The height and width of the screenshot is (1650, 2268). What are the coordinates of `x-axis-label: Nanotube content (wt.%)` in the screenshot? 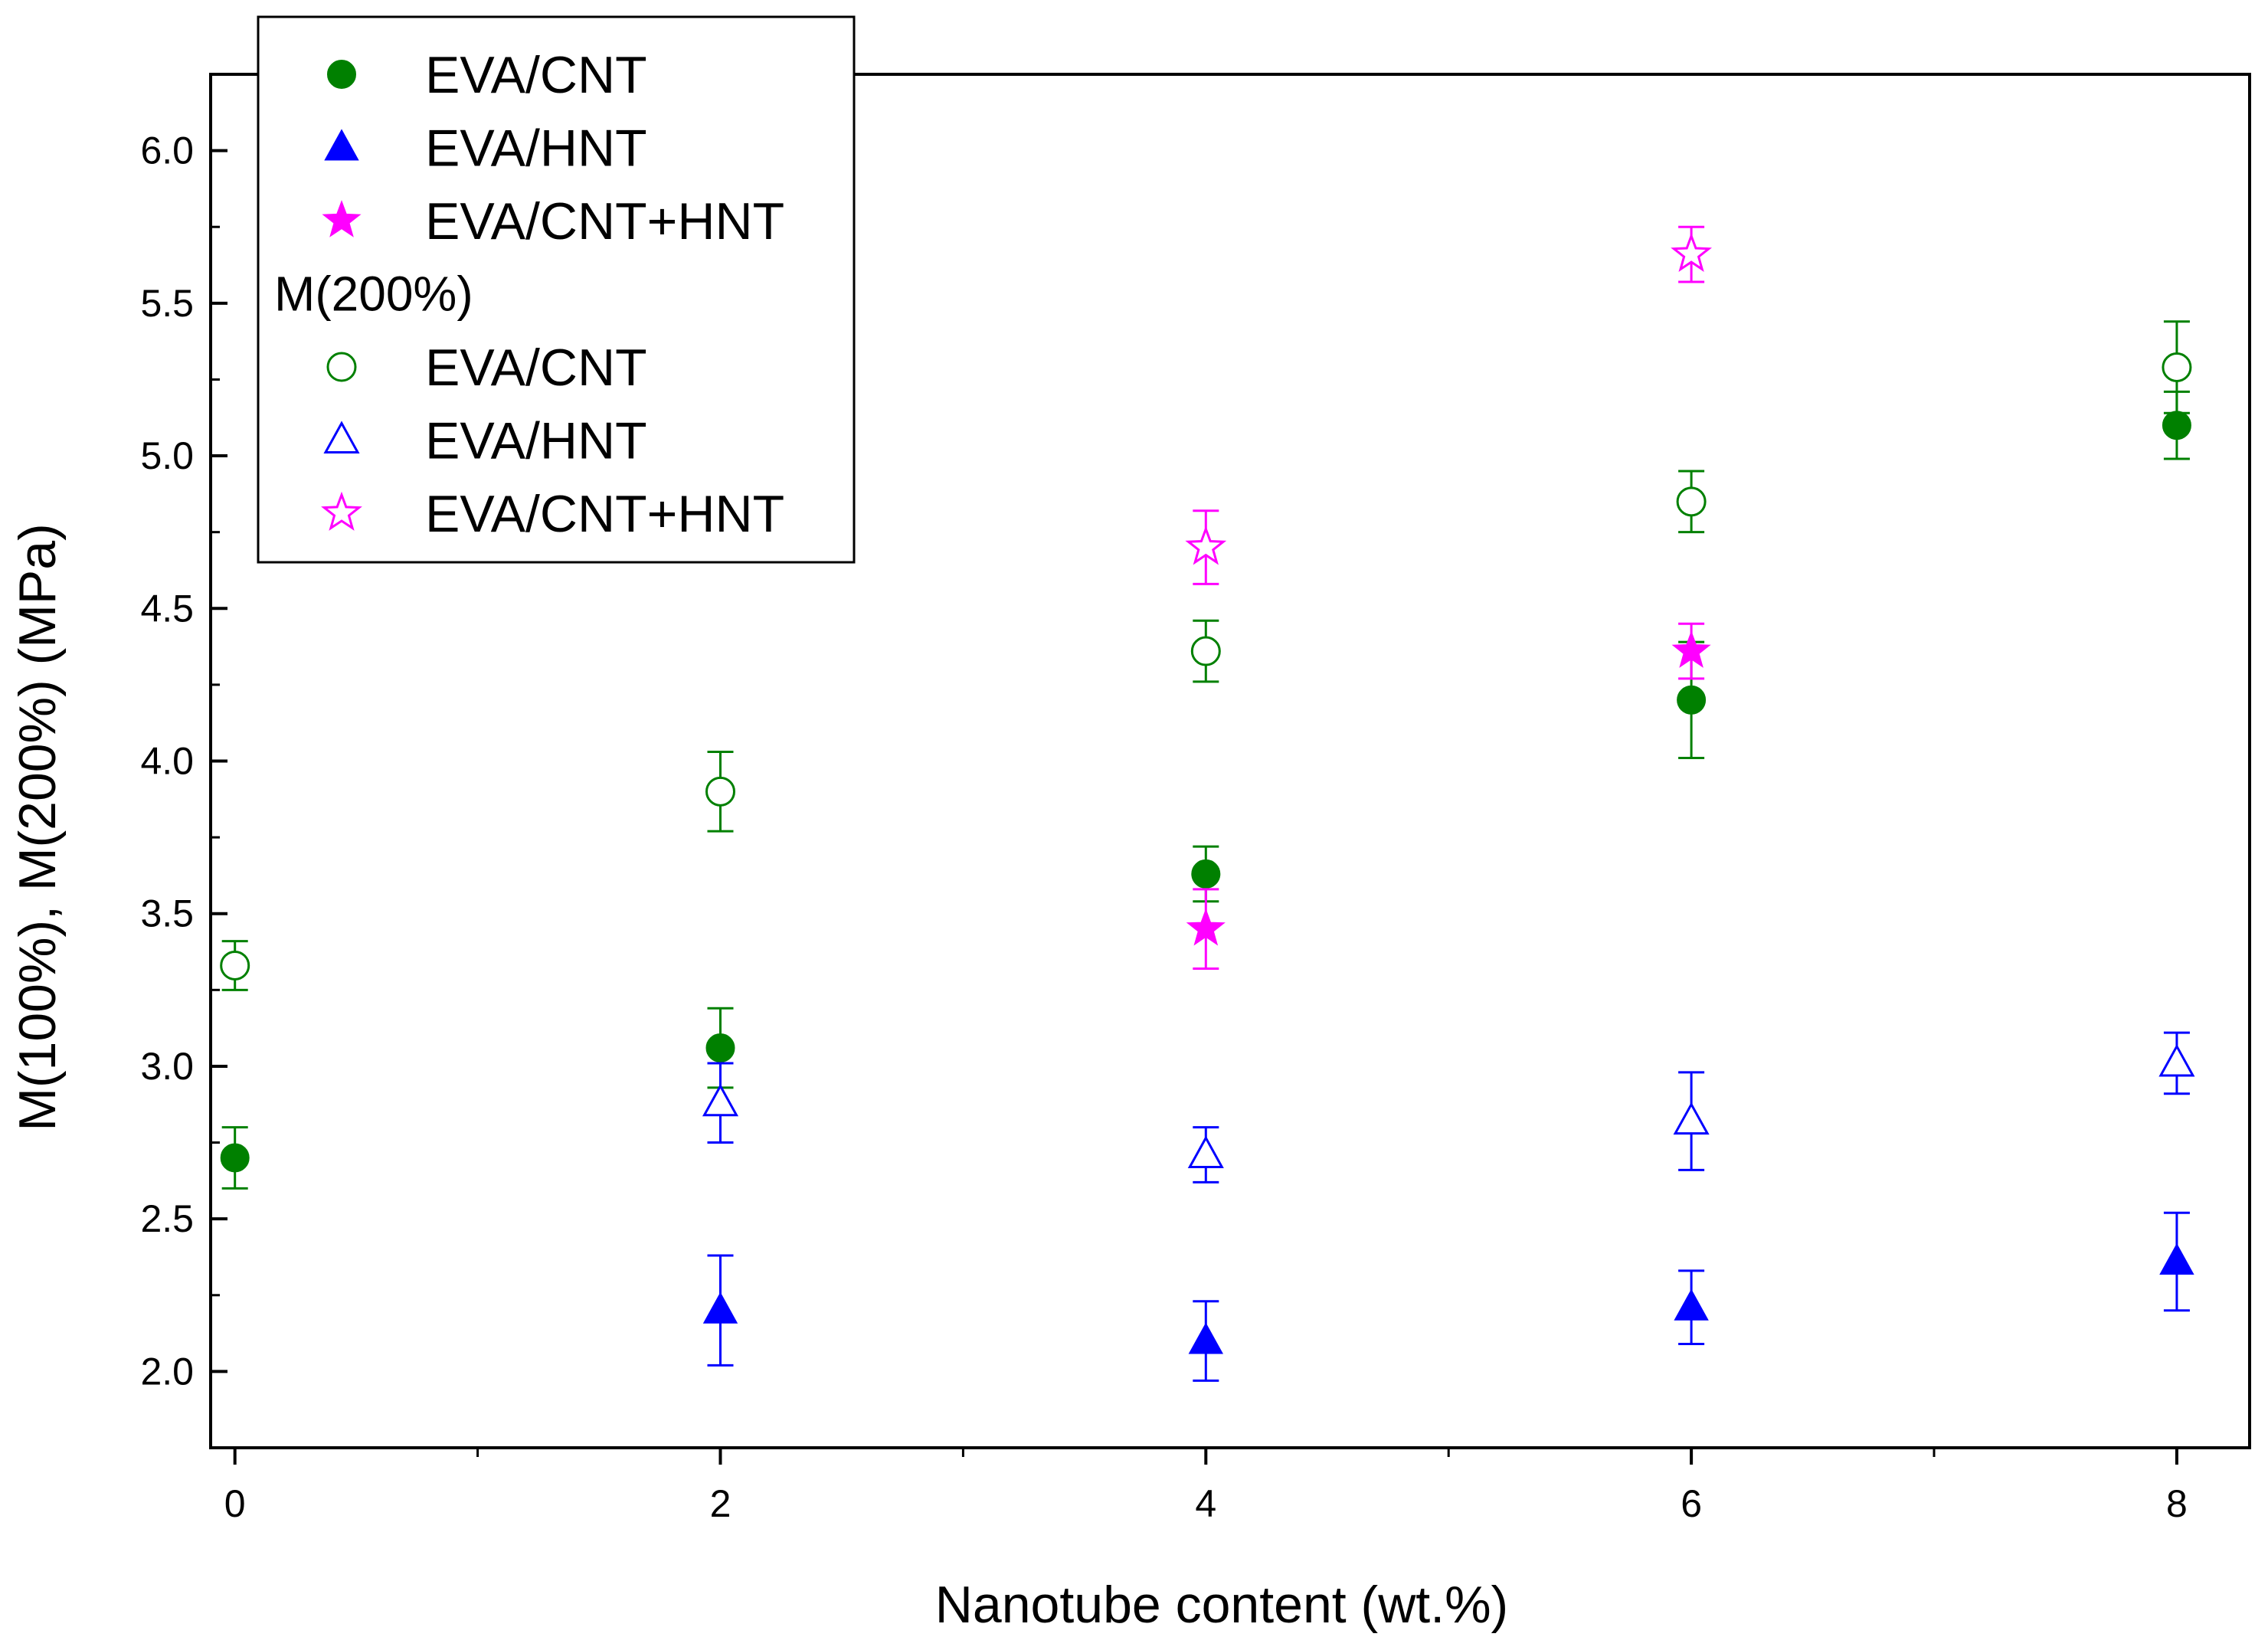 It's located at (1221, 1605).